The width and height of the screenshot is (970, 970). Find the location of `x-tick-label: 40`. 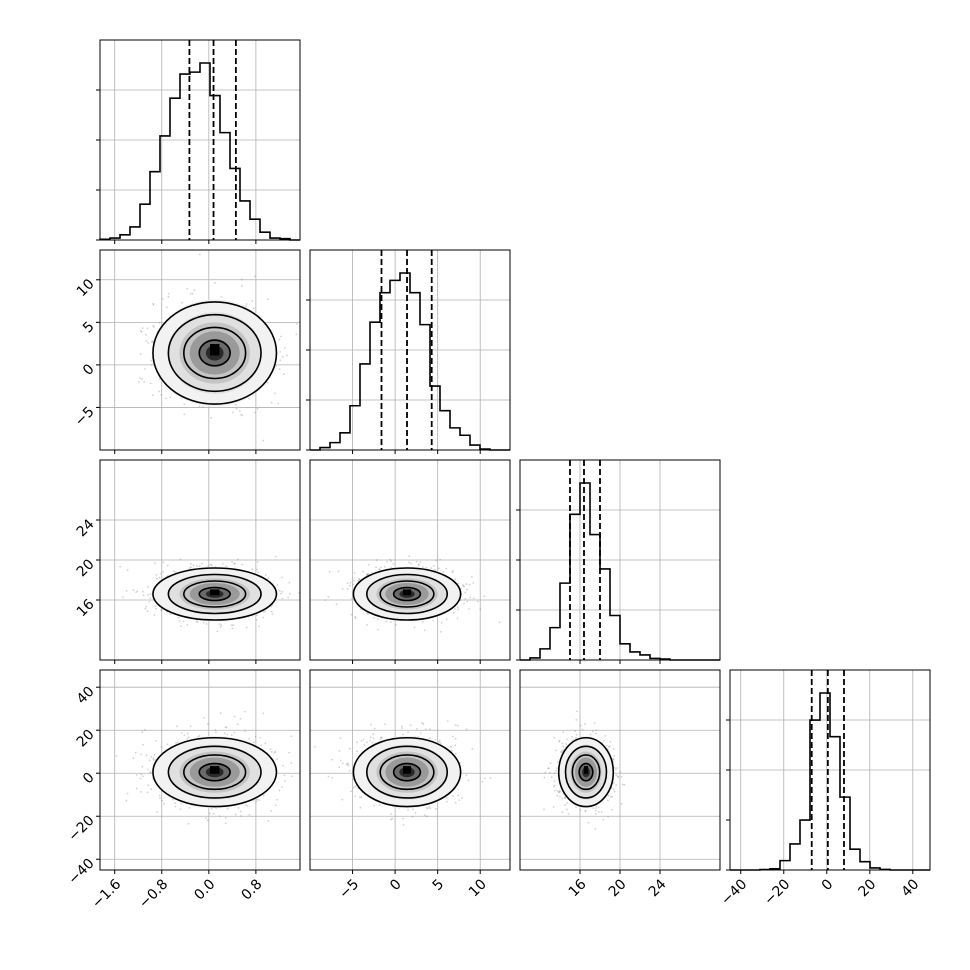

x-tick-label: 40 is located at coordinates (911, 888).